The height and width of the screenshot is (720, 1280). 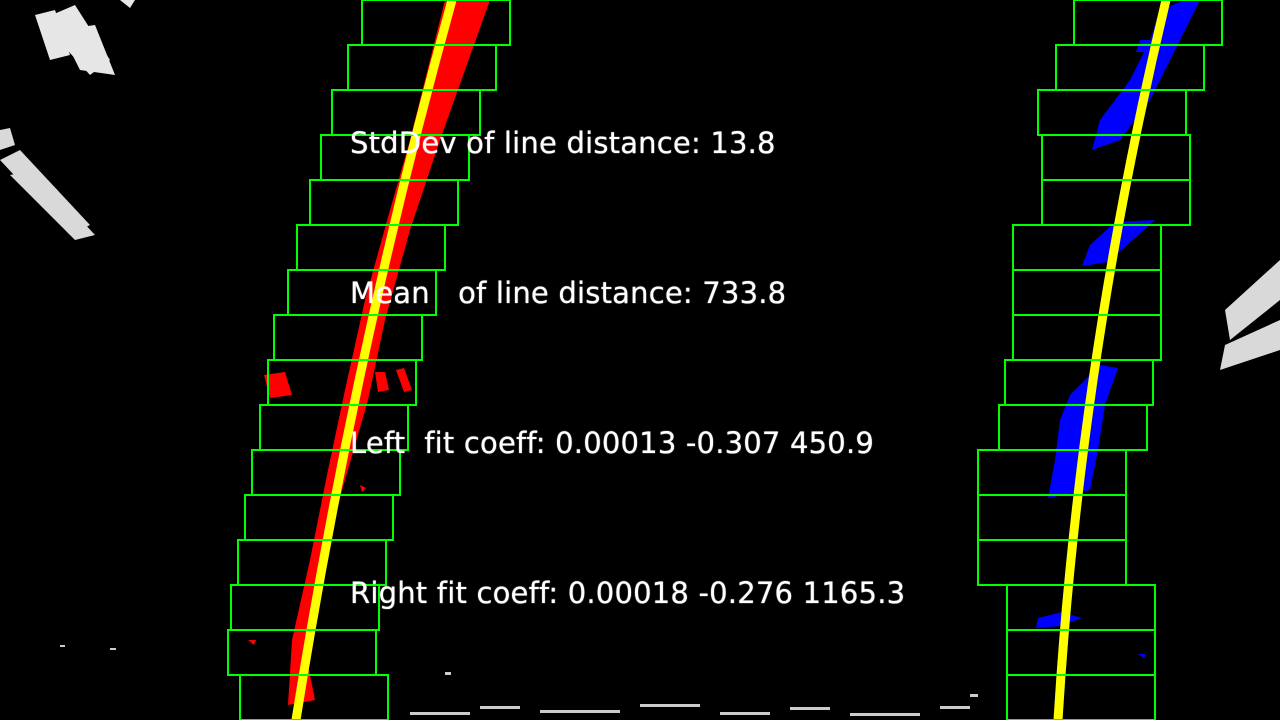 What do you see at coordinates (612, 443) in the screenshot?
I see `left-fit-coefficients: Left fit coeff: 0.00013 -0.307 450.9` at bounding box center [612, 443].